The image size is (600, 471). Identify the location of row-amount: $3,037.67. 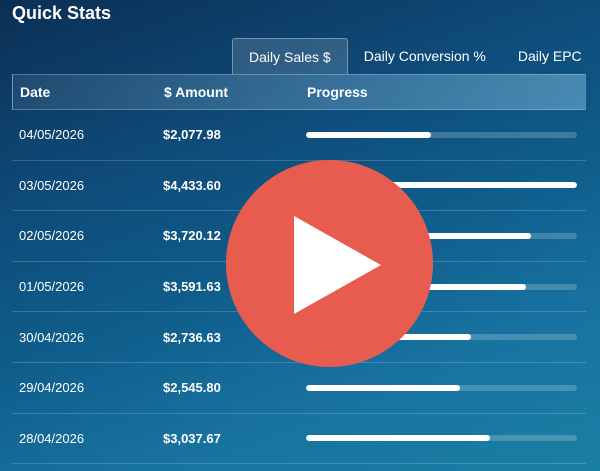
(192, 438).